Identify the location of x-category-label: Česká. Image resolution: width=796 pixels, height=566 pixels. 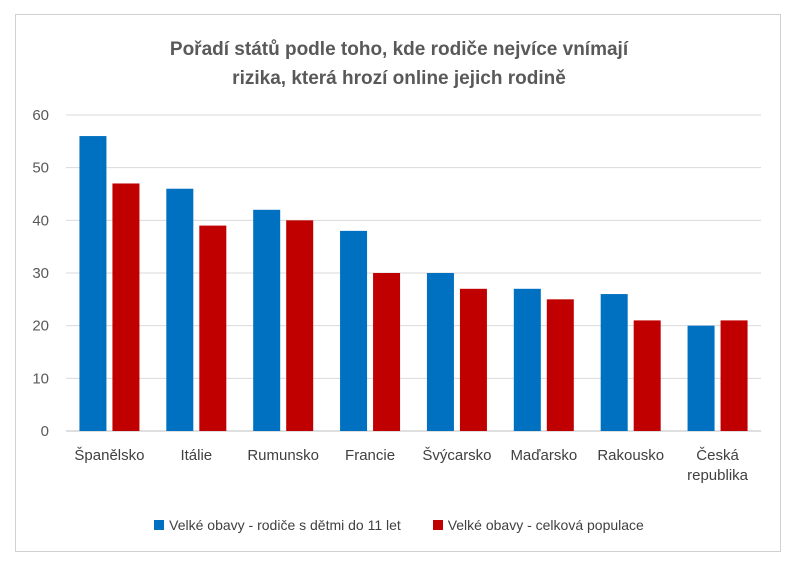
(717, 455).